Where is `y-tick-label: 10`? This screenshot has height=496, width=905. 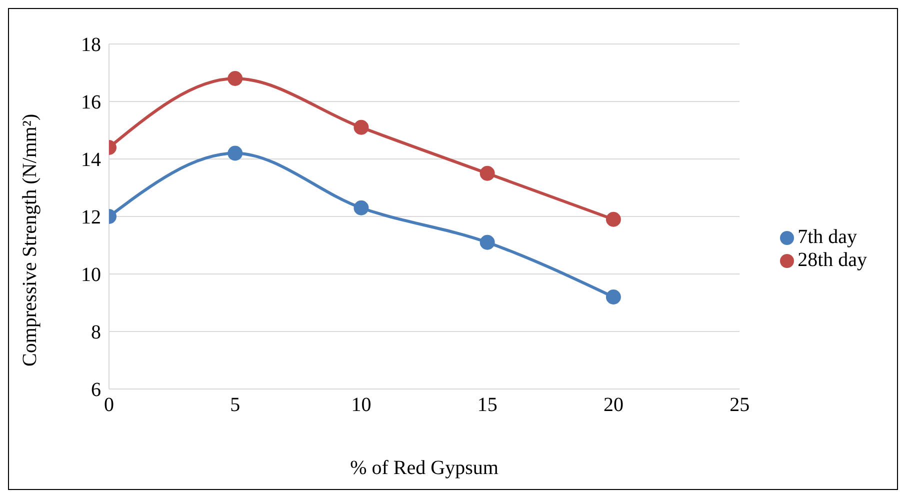
y-tick-label: 10 is located at coordinates (91, 275).